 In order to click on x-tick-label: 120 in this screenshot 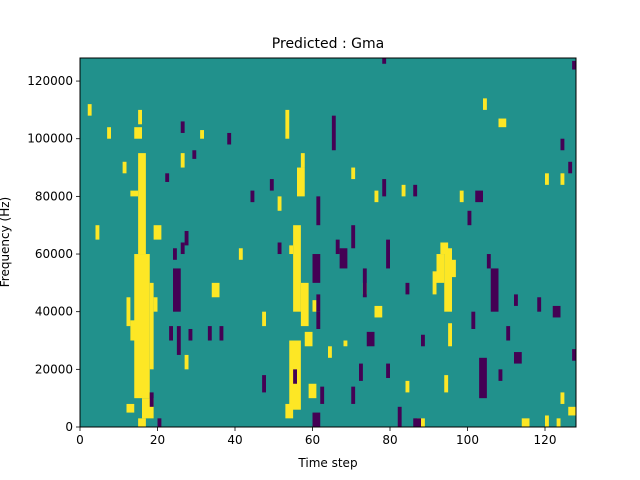, I will do `click(545, 440)`.